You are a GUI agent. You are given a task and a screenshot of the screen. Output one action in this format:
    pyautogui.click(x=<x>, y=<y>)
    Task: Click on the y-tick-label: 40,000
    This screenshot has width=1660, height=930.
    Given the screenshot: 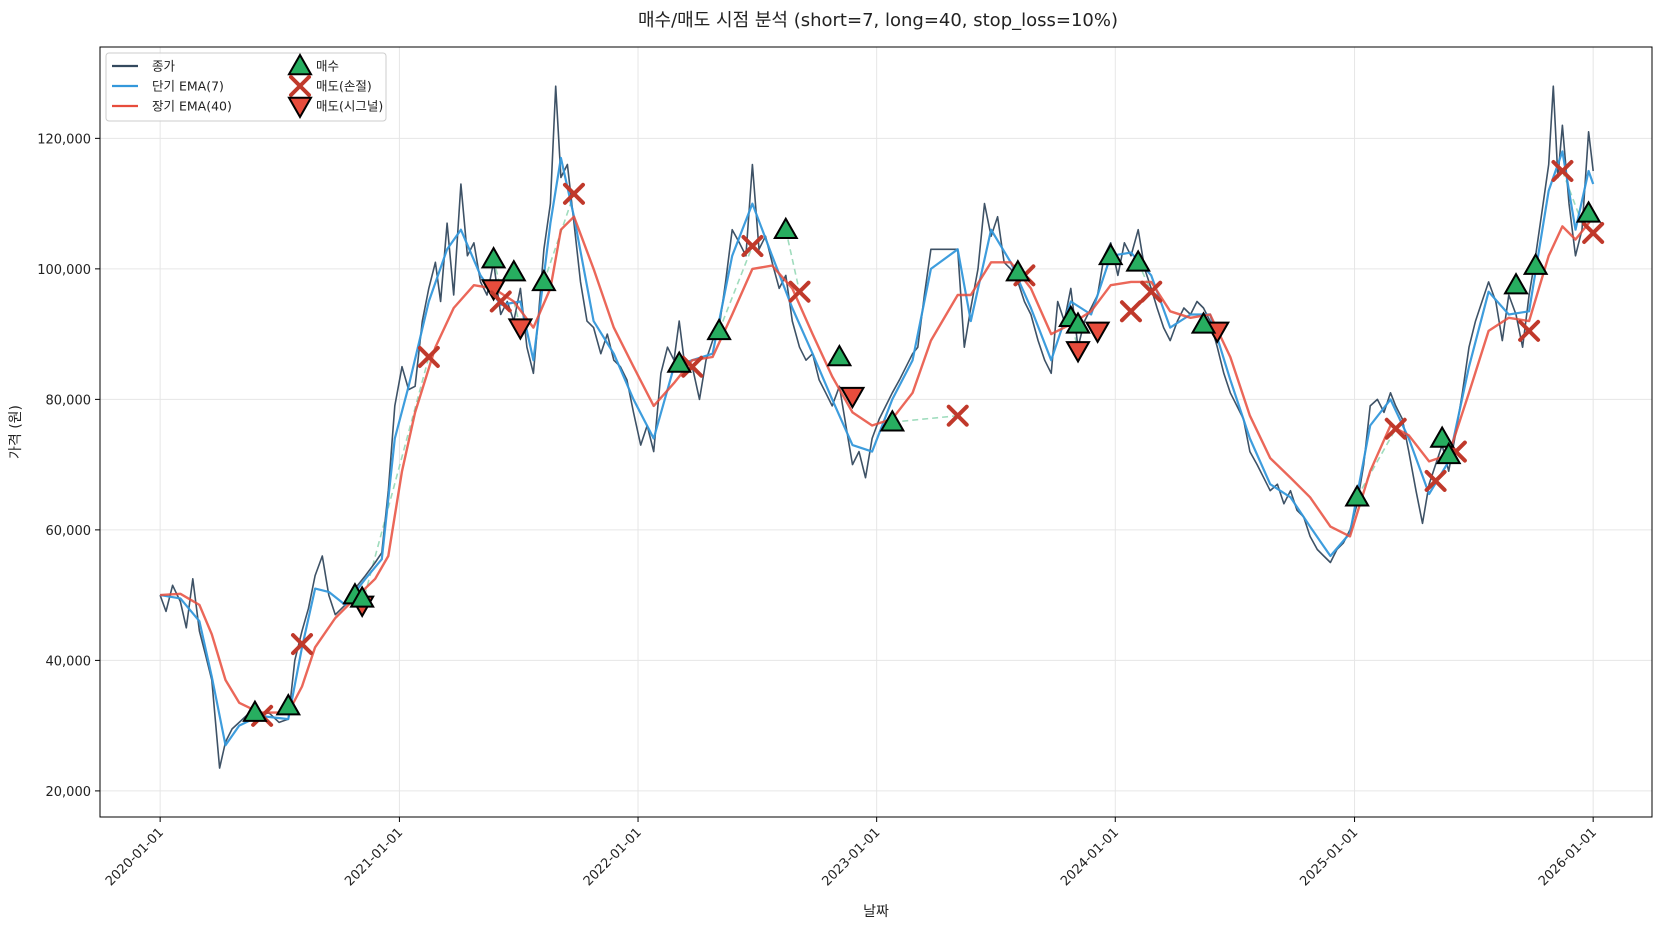 What is the action you would take?
    pyautogui.click(x=69, y=661)
    